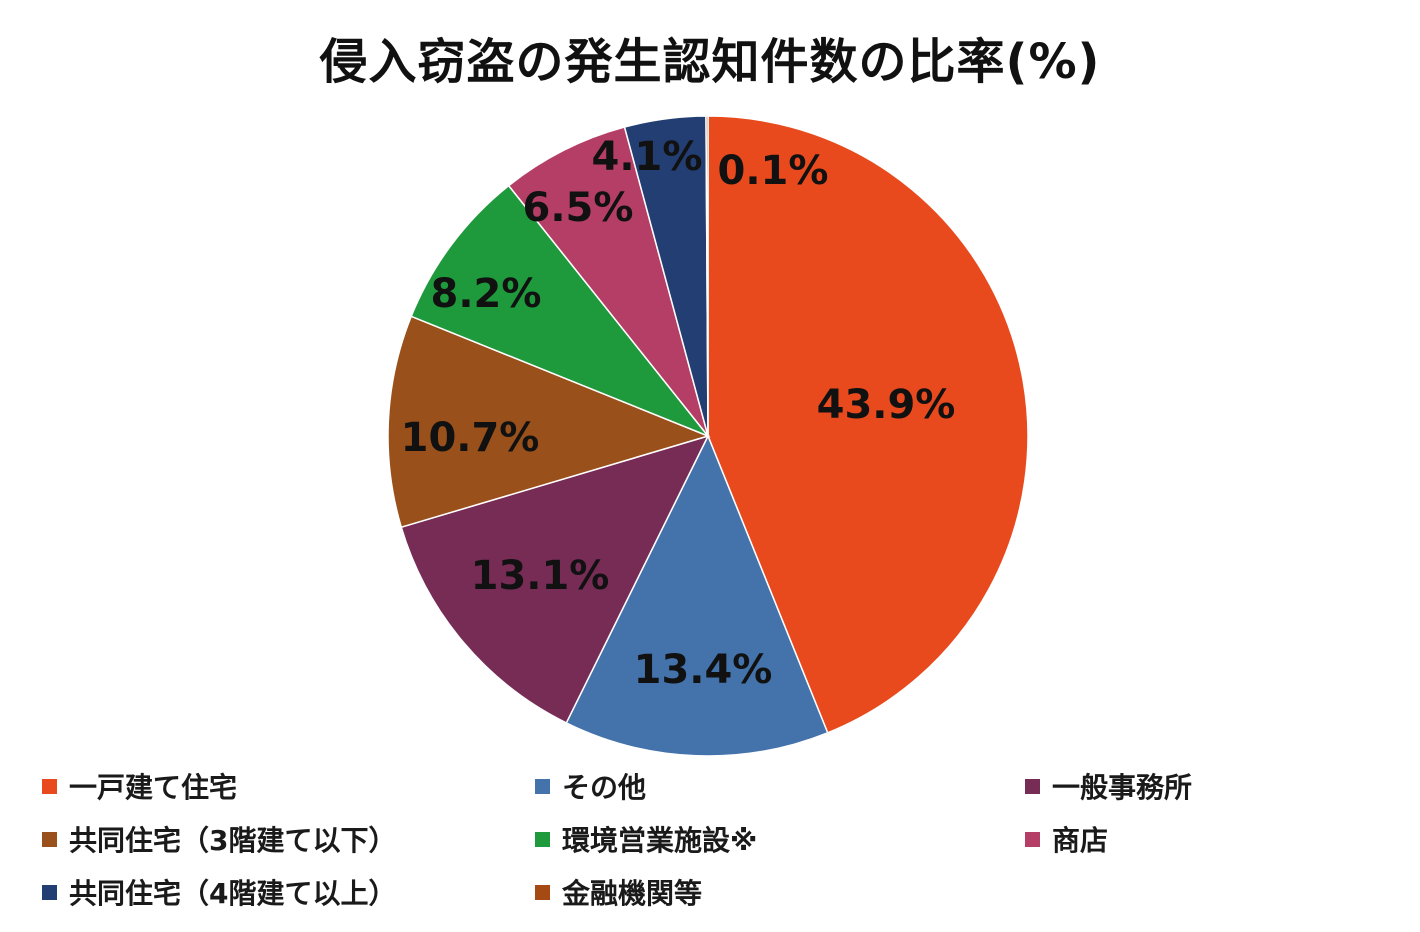 This screenshot has height=932, width=1420. I want to click on slice-data-label: 8.2%, so click(486, 294).